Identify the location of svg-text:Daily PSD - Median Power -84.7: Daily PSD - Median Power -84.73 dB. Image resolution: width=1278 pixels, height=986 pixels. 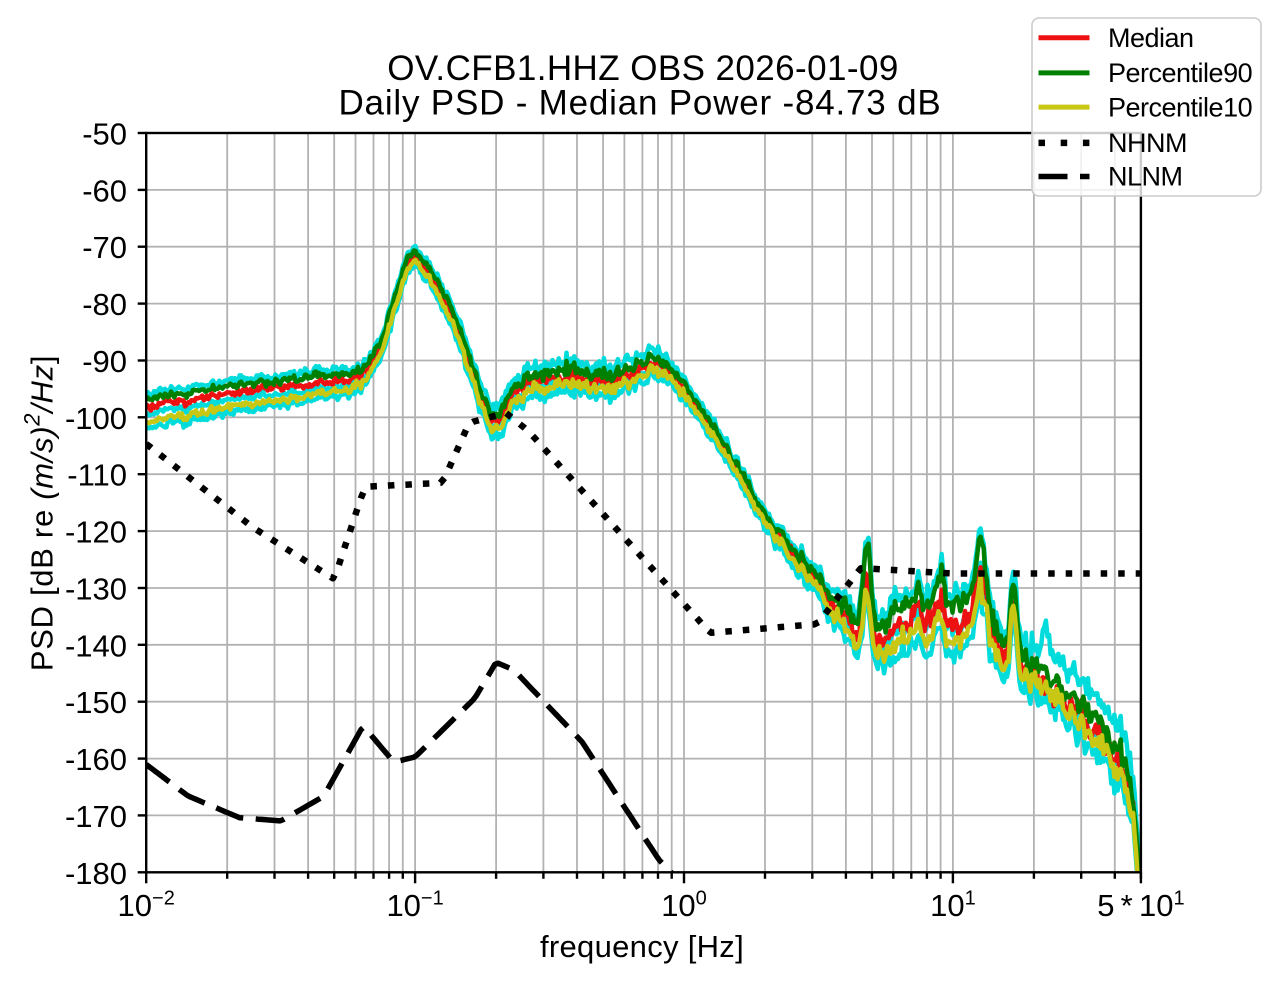
(639, 103).